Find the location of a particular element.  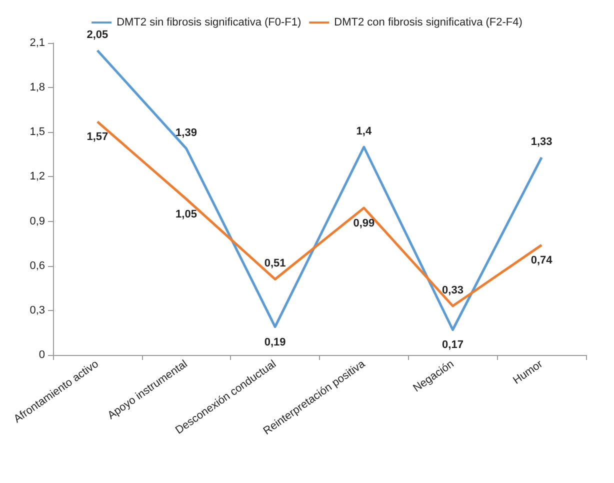

y-tick-label: 0,9 is located at coordinates (37, 221).